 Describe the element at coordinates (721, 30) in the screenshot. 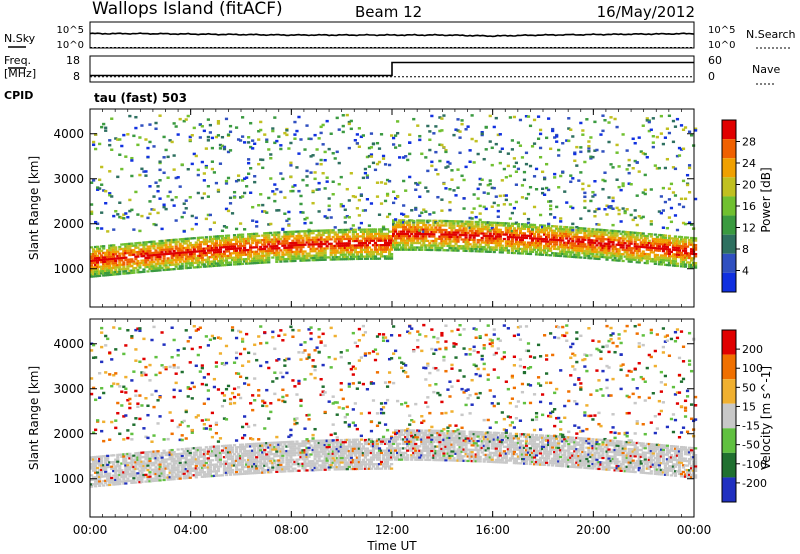

I see `nsearch-tick-high: 10^5` at that location.